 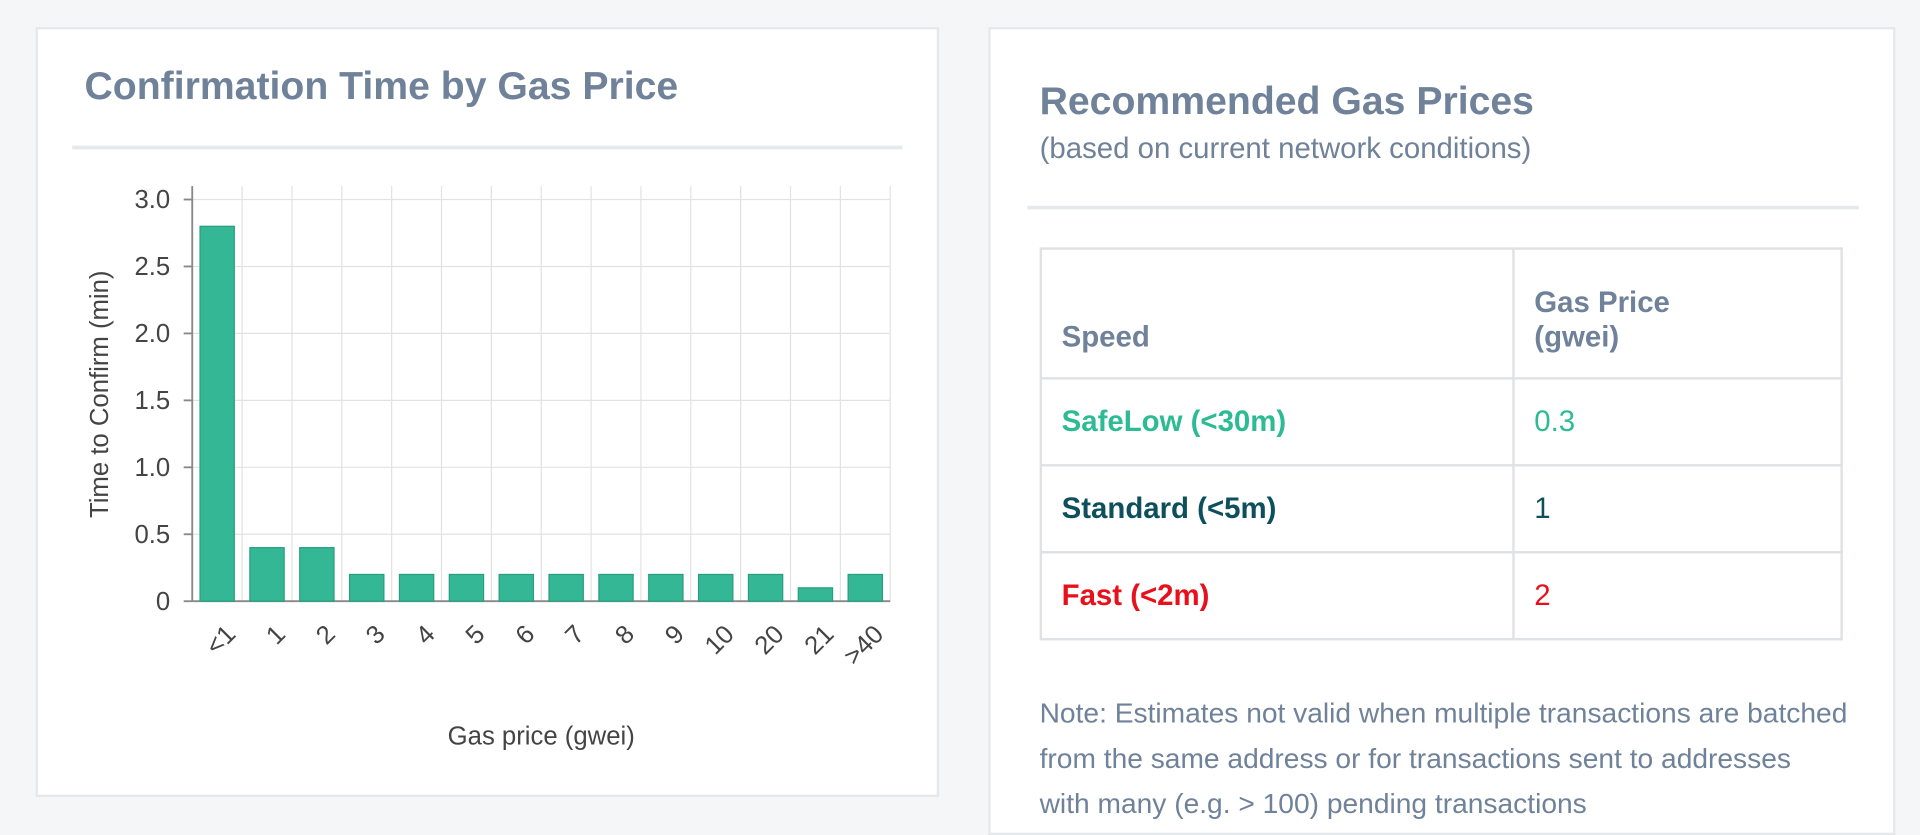 I want to click on price-cell: 0.3, so click(x=1677, y=422).